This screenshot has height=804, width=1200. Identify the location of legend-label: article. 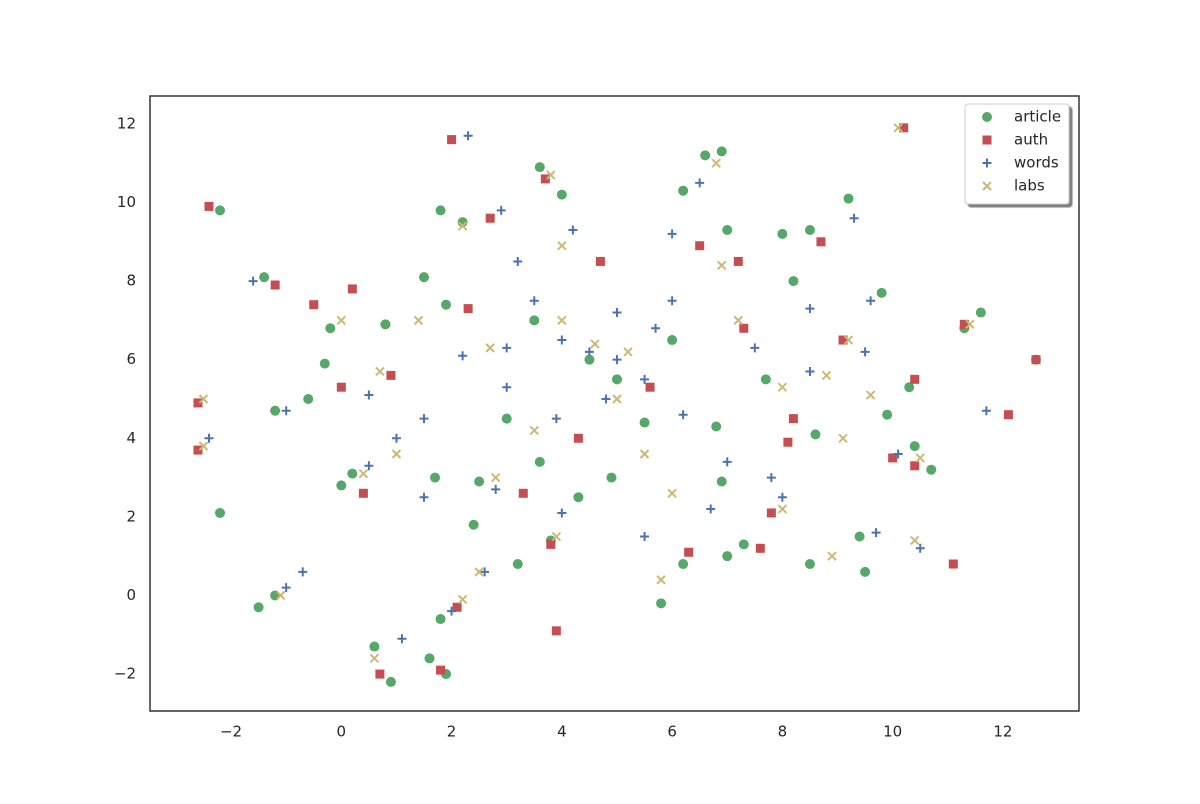
(1037, 117).